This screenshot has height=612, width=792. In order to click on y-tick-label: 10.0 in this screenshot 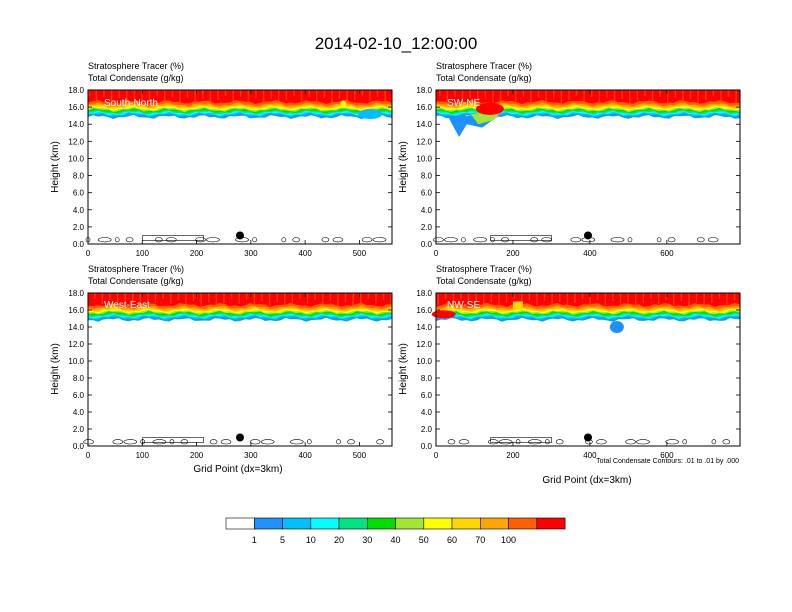, I will do `click(424, 361)`.